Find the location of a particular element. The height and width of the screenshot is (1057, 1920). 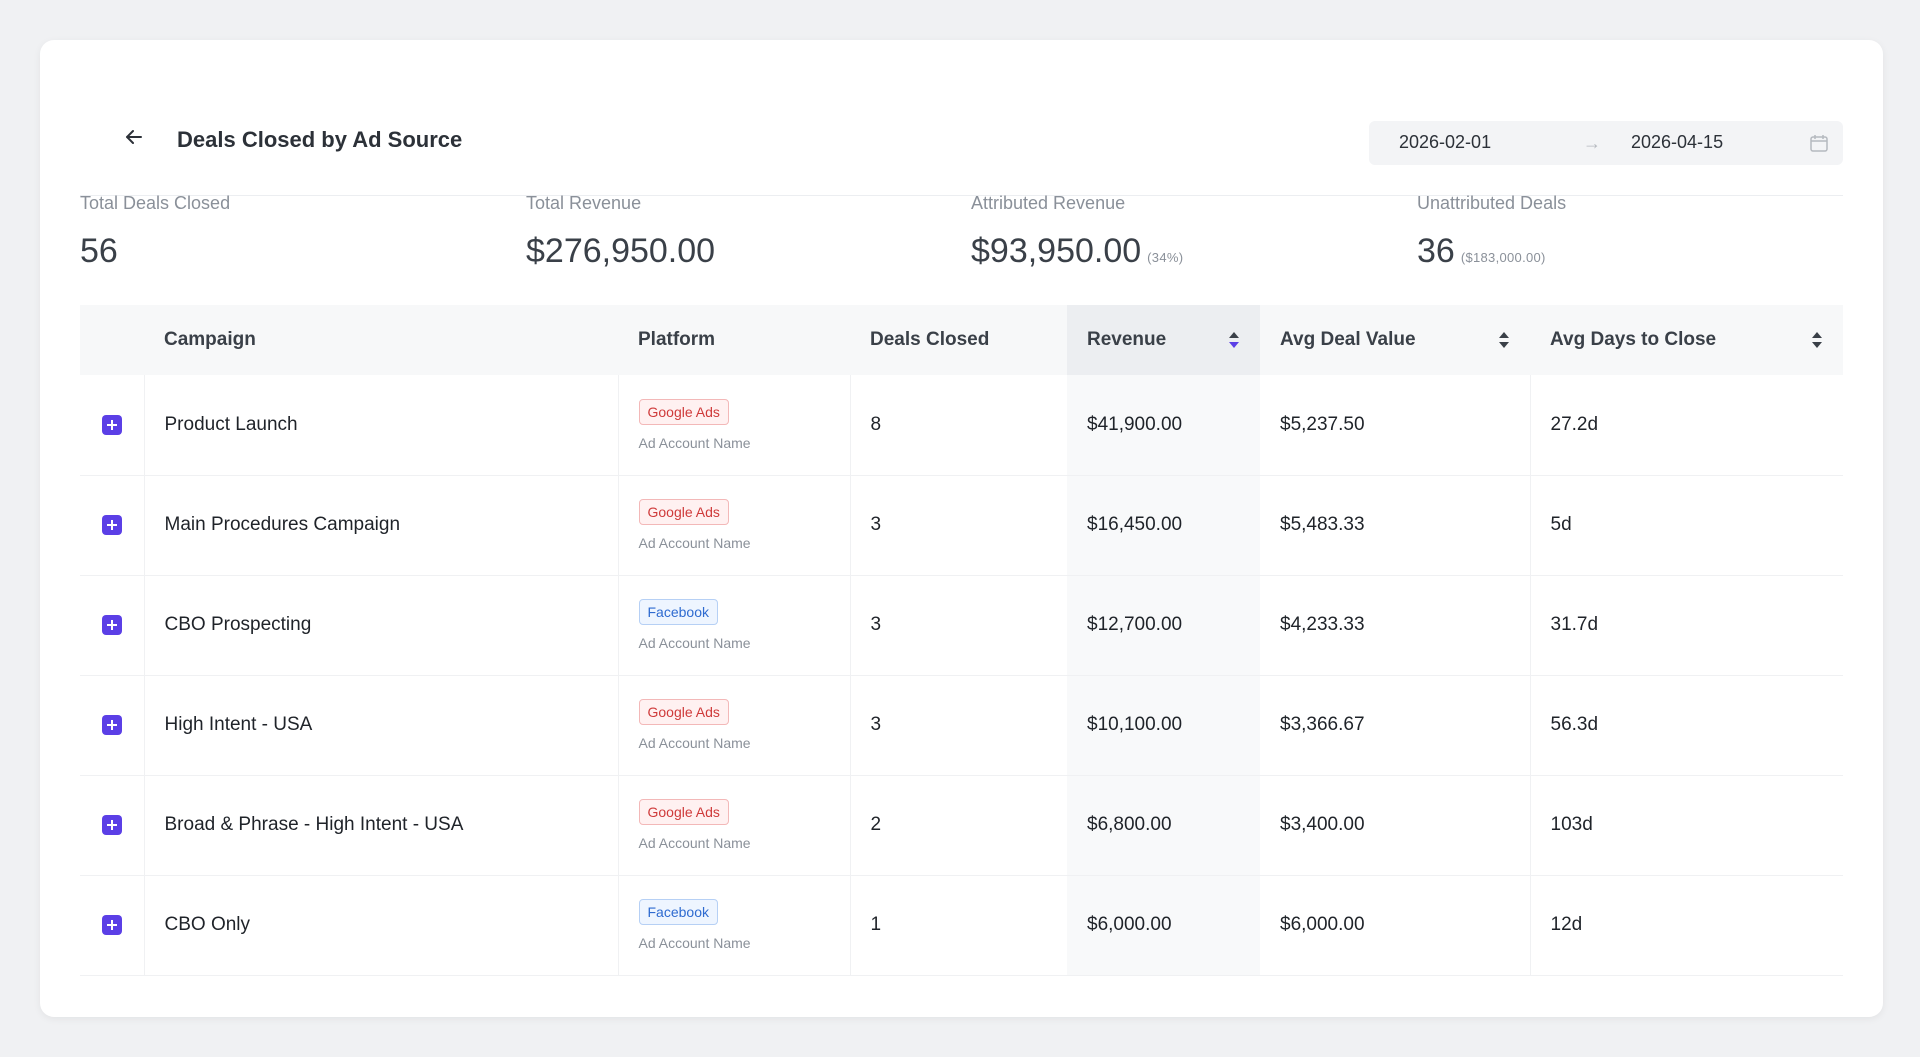

stat-label: Total Revenue is located at coordinates (584, 203).